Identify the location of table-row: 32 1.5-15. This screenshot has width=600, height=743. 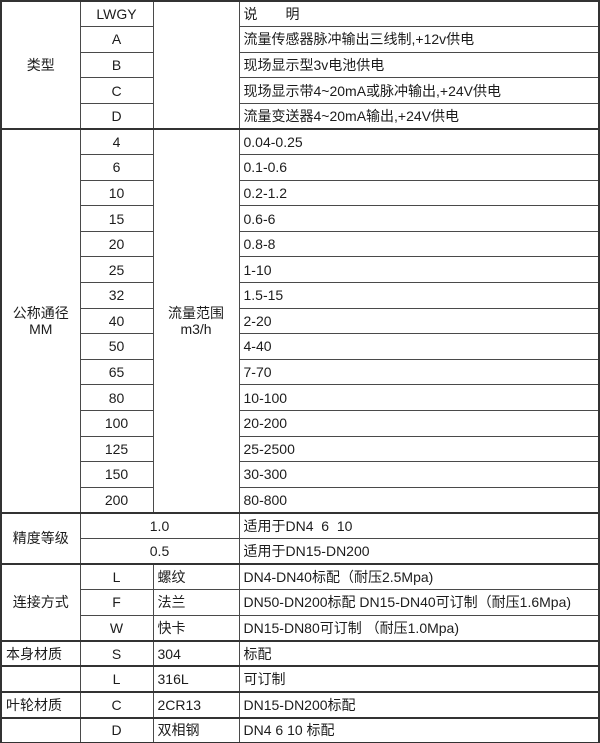
(300, 295).